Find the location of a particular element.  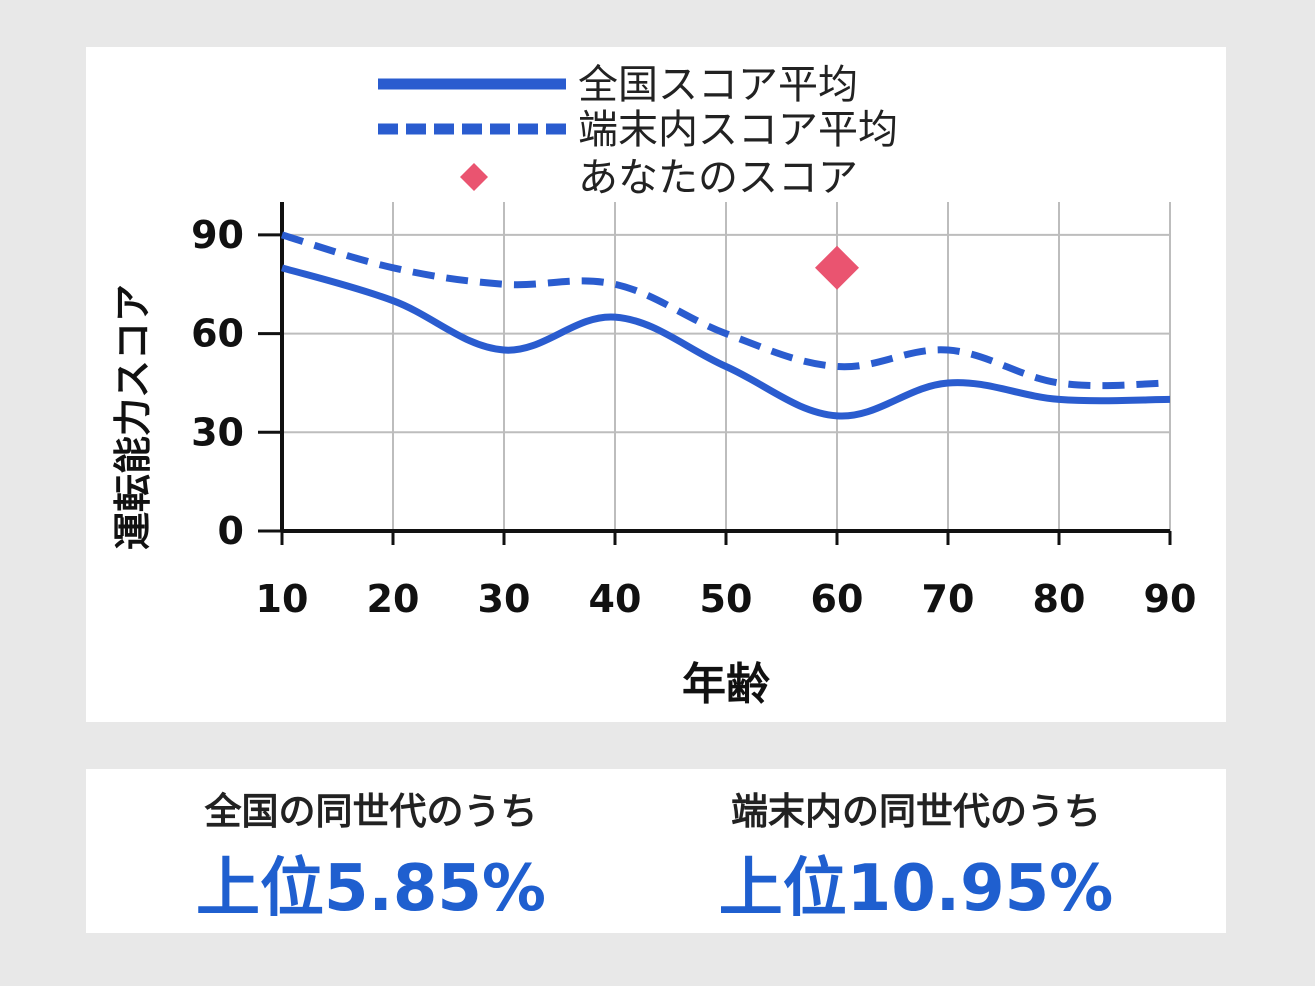

legend-label: あなたのスコア is located at coordinates (718, 178).